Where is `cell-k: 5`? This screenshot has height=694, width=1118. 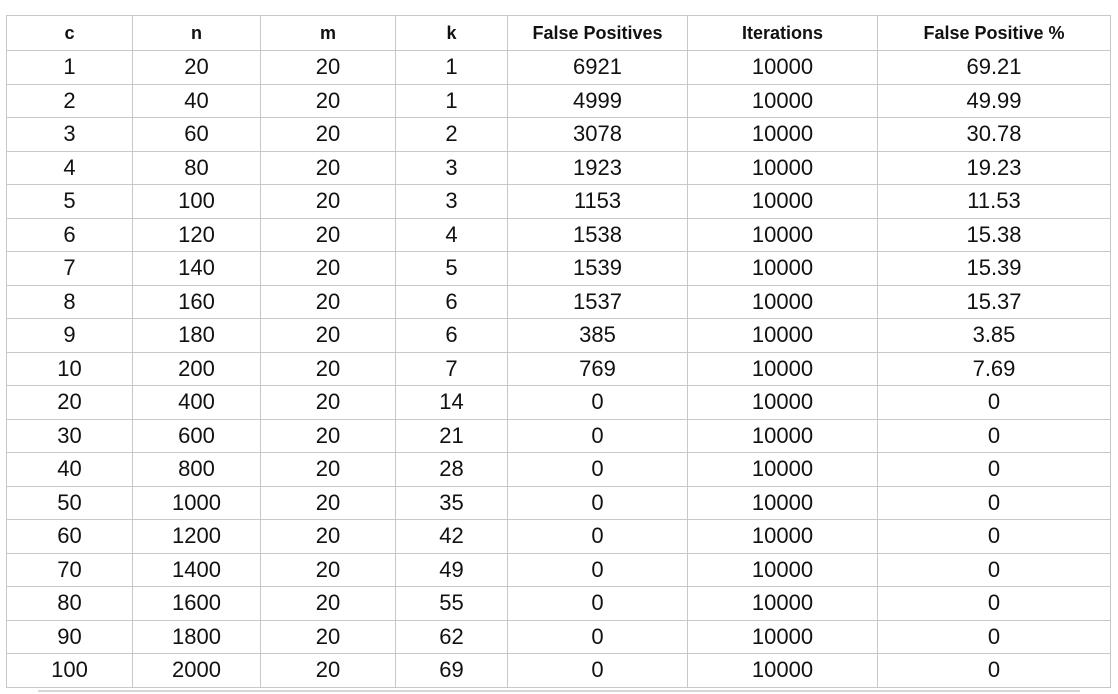
cell-k: 5 is located at coordinates (451, 268).